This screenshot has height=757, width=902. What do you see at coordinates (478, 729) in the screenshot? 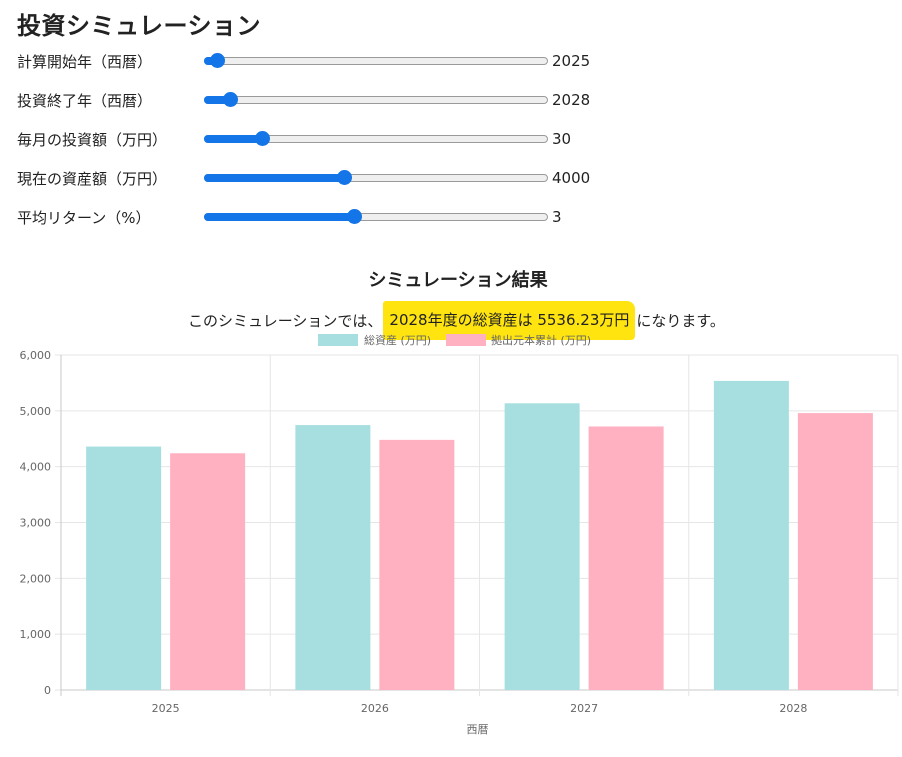
I see `x-axis-title: 西暦` at bounding box center [478, 729].